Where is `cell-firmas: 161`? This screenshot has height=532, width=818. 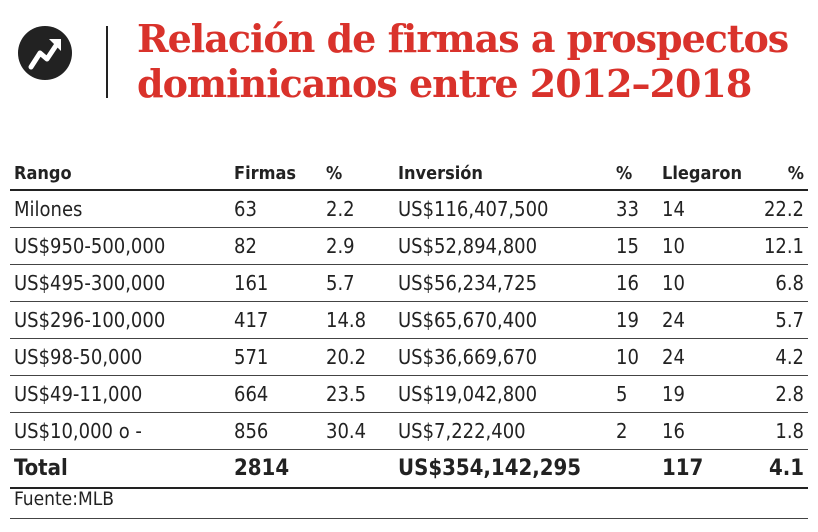
cell-firmas: 161 is located at coordinates (276, 283).